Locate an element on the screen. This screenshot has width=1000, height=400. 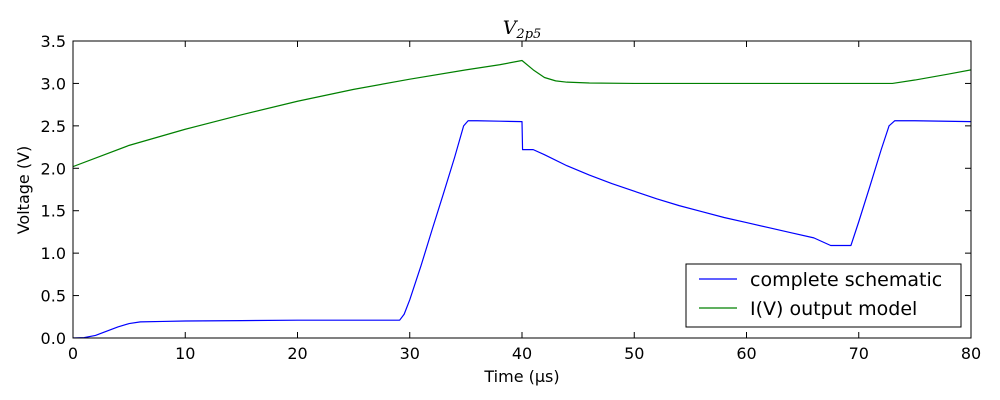
legend-box is located at coordinates (823, 295).